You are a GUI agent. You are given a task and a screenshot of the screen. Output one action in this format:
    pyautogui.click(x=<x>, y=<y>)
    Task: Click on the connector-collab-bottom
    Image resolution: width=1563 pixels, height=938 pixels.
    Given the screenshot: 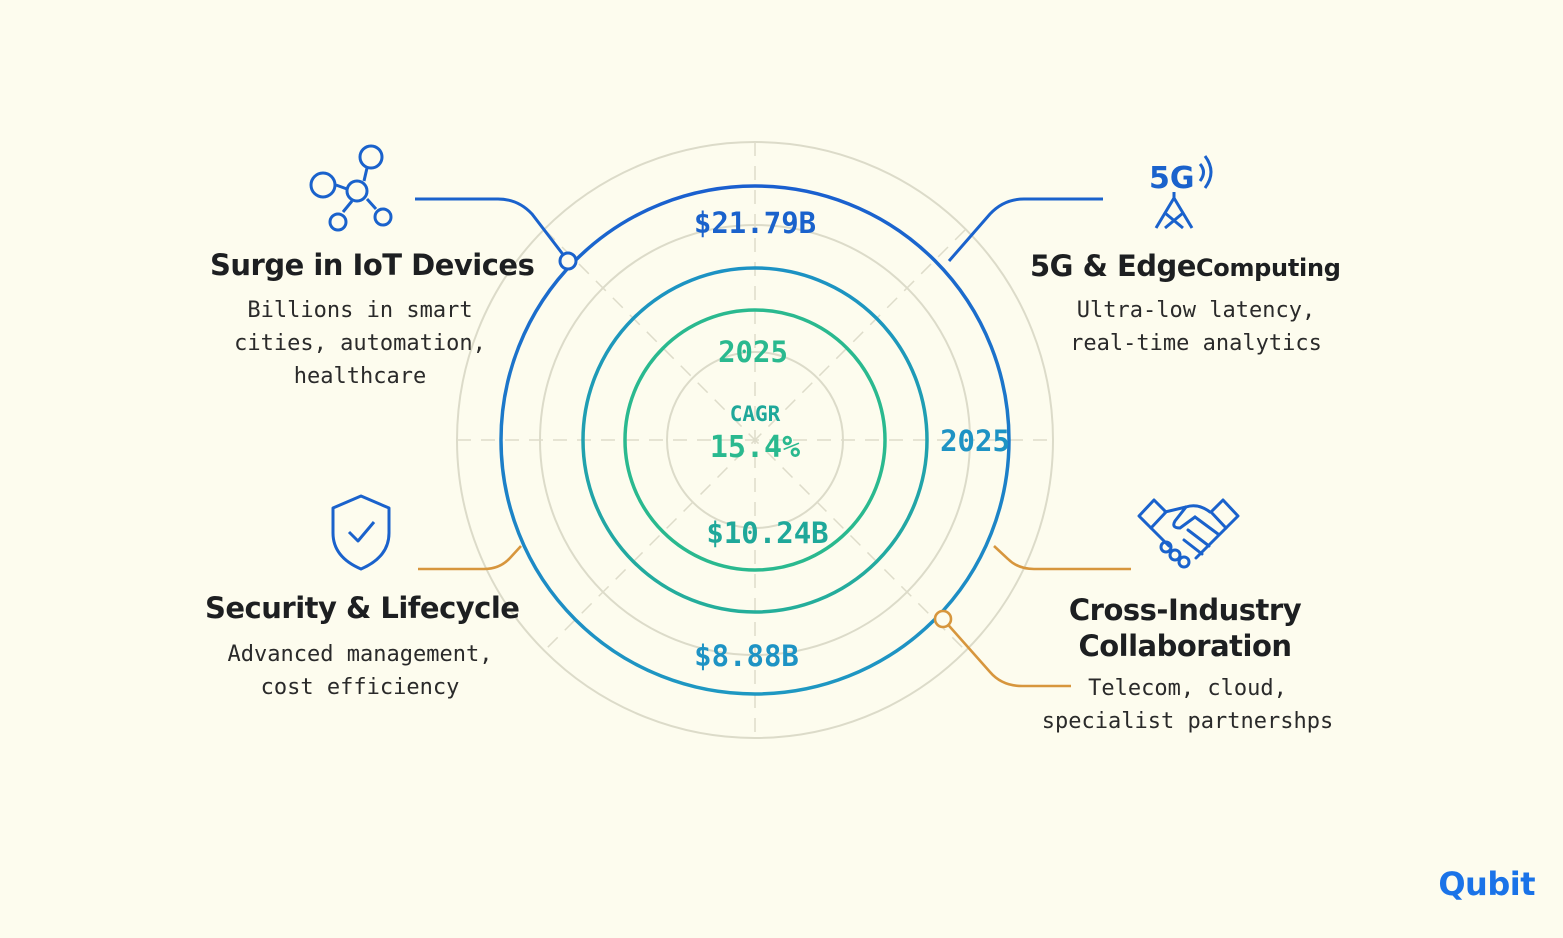 What is the action you would take?
    pyautogui.click(x=1006, y=653)
    